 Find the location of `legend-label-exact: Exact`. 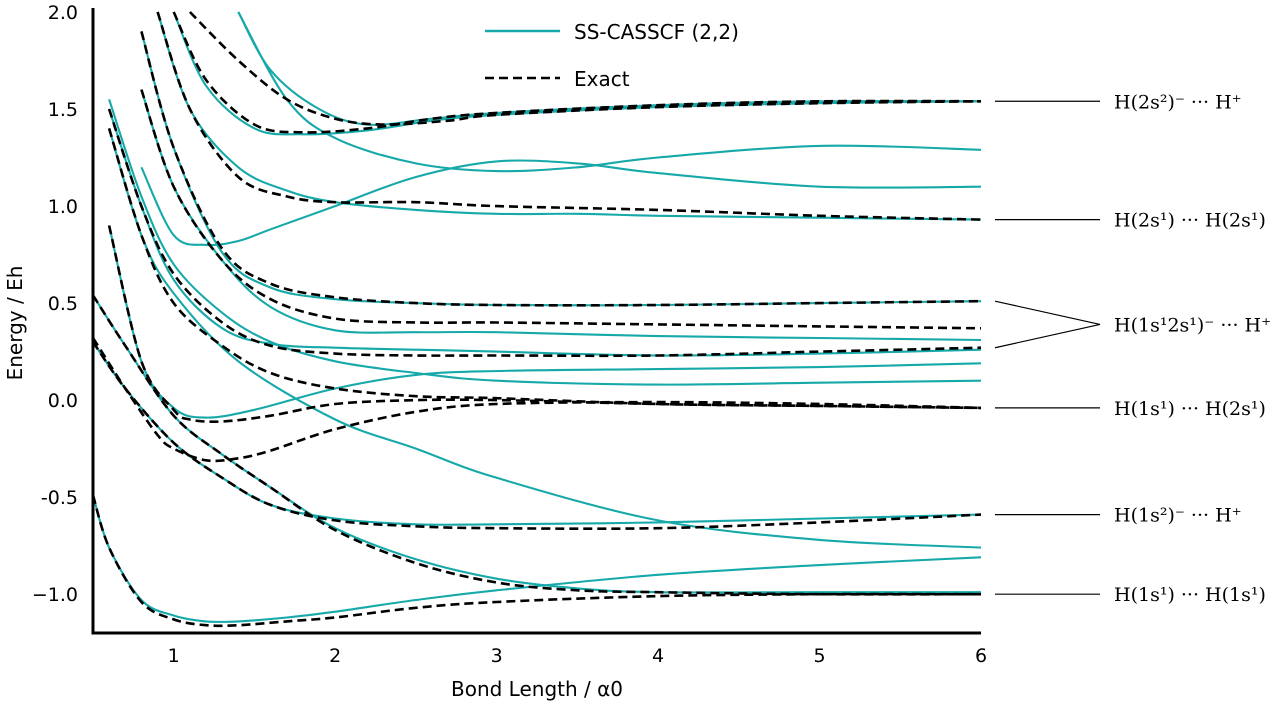

legend-label-exact: Exact is located at coordinates (602, 79).